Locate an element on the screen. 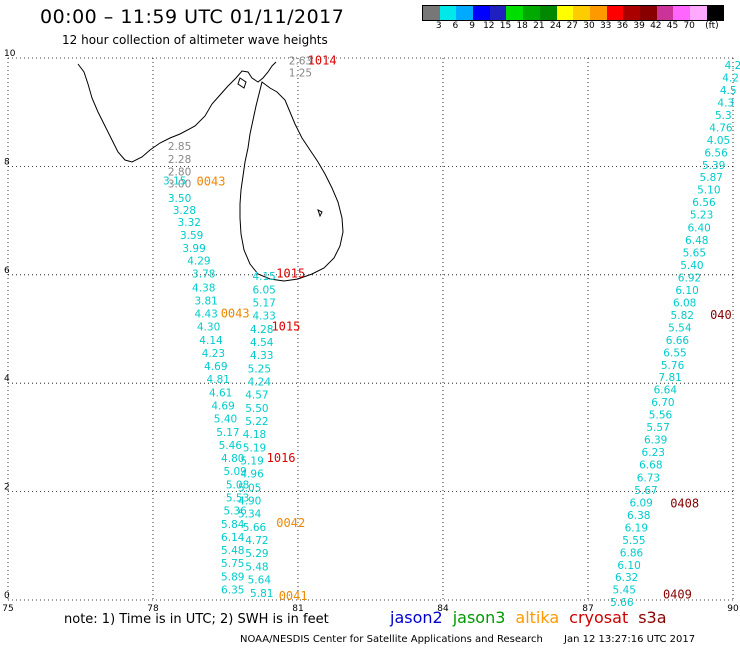 The image size is (740, 650). legend-entry-cryosat: cryosat is located at coordinates (599, 617).